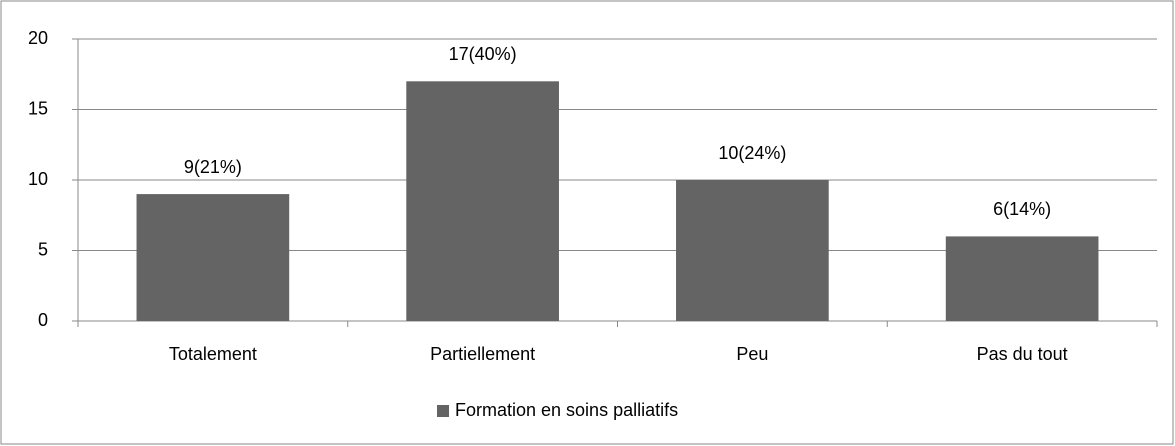  What do you see at coordinates (213, 354) in the screenshot?
I see `x-tick-label: Totalement` at bounding box center [213, 354].